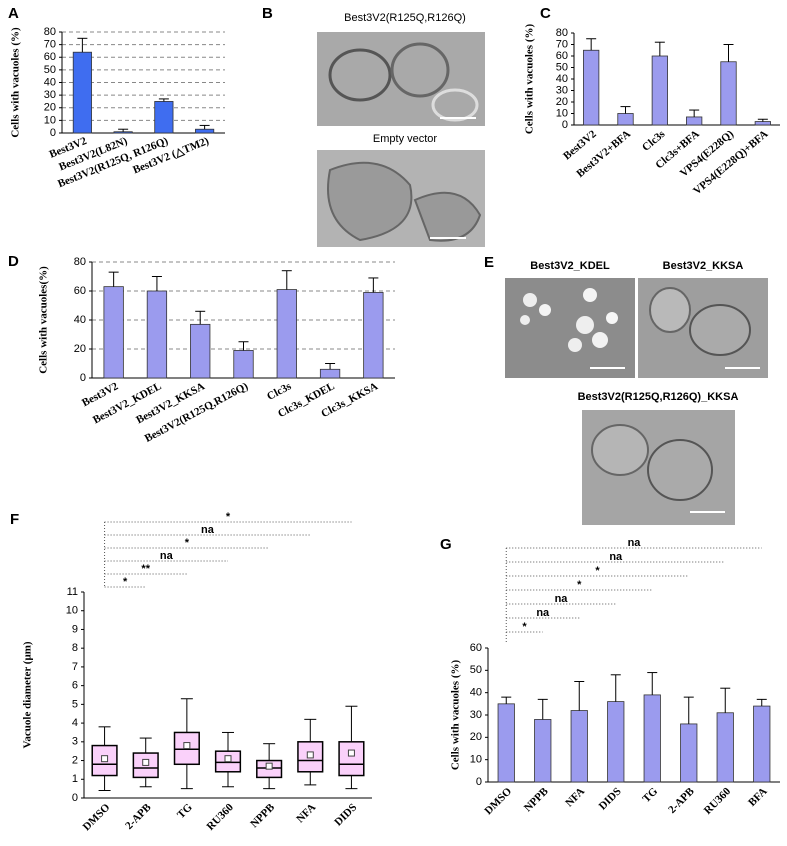 The width and height of the screenshot is (787, 846). I want to click on y-tick-label: 2, so click(75, 760).